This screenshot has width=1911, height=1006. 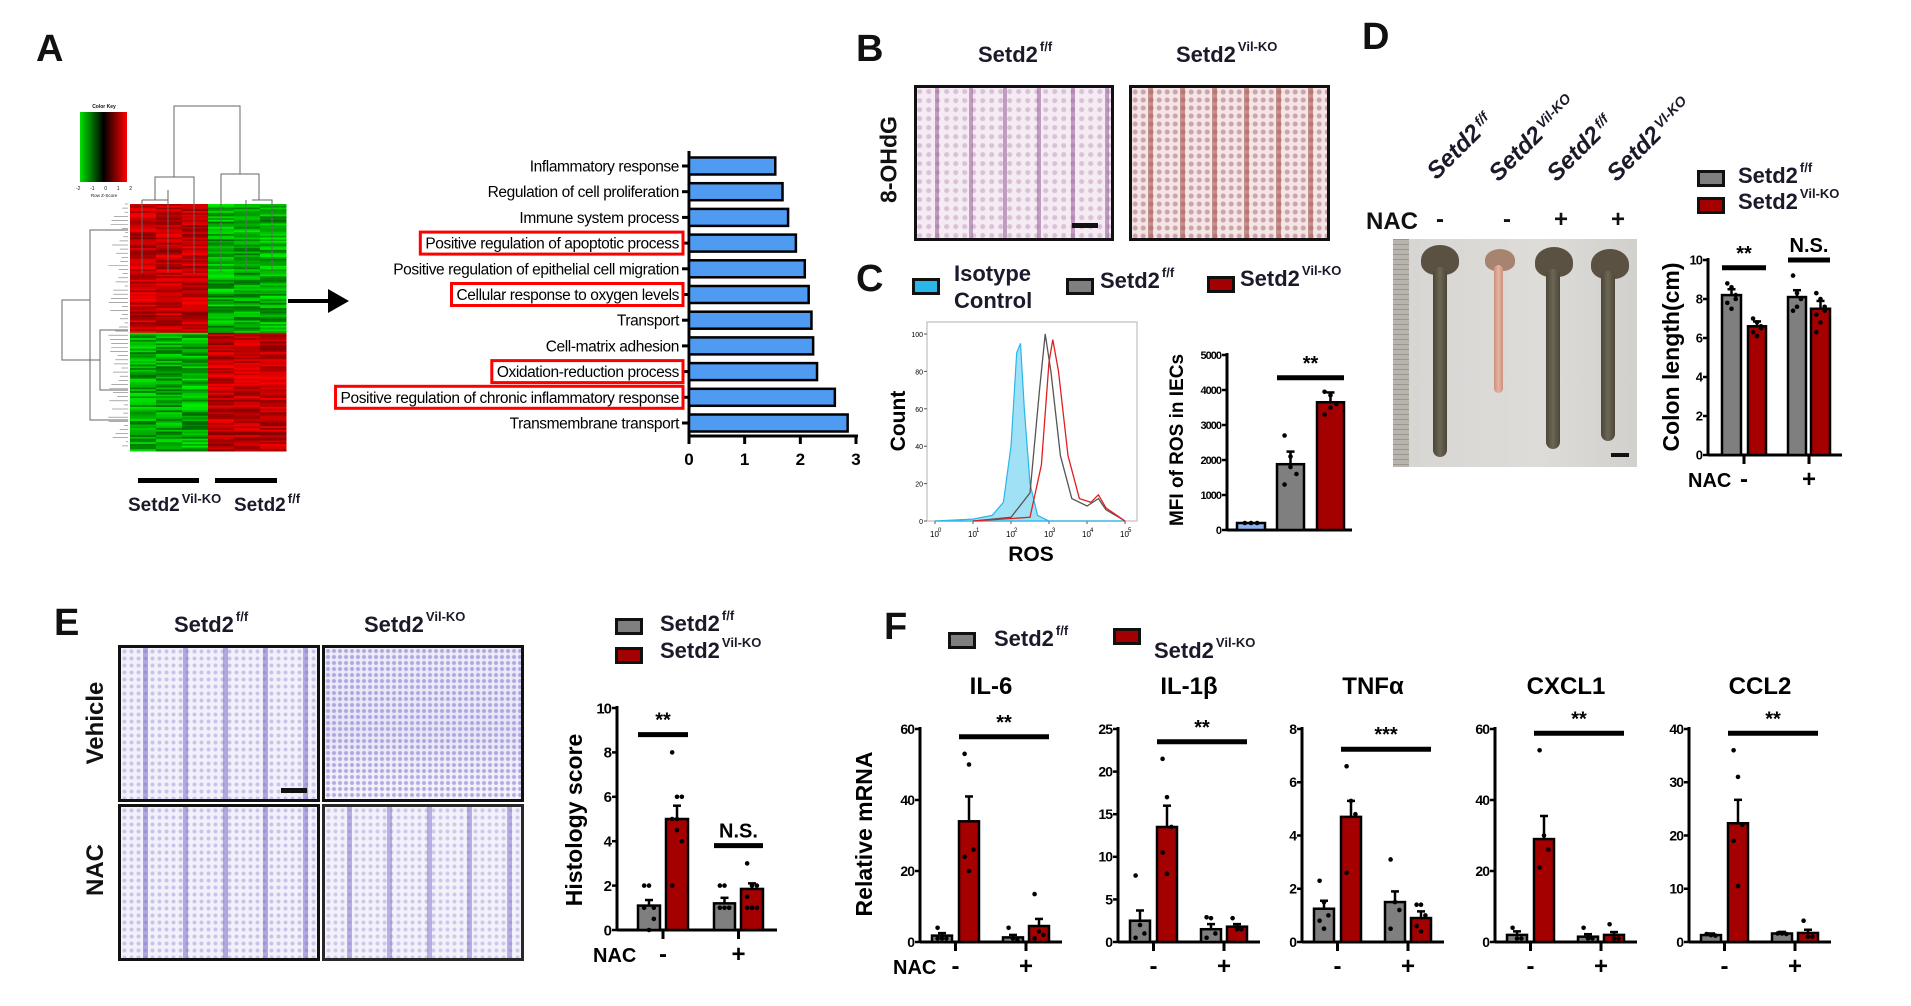 What do you see at coordinates (911, 942) in the screenshot?
I see `y-tick-label: 0` at bounding box center [911, 942].